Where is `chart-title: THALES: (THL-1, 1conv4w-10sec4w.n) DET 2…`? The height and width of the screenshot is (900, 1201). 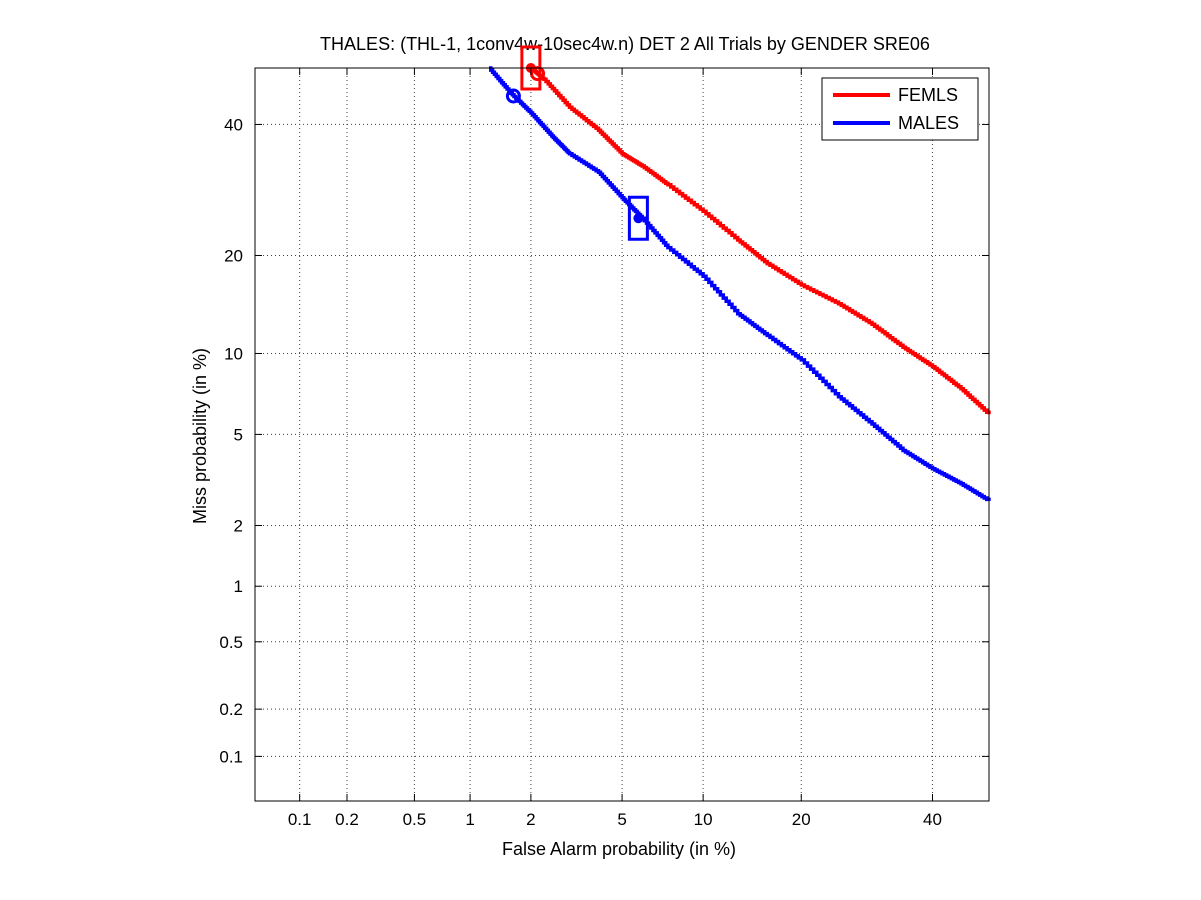 chart-title: THALES: (THL-1, 1conv4w-10sec4w.n) DET 2… is located at coordinates (625, 44).